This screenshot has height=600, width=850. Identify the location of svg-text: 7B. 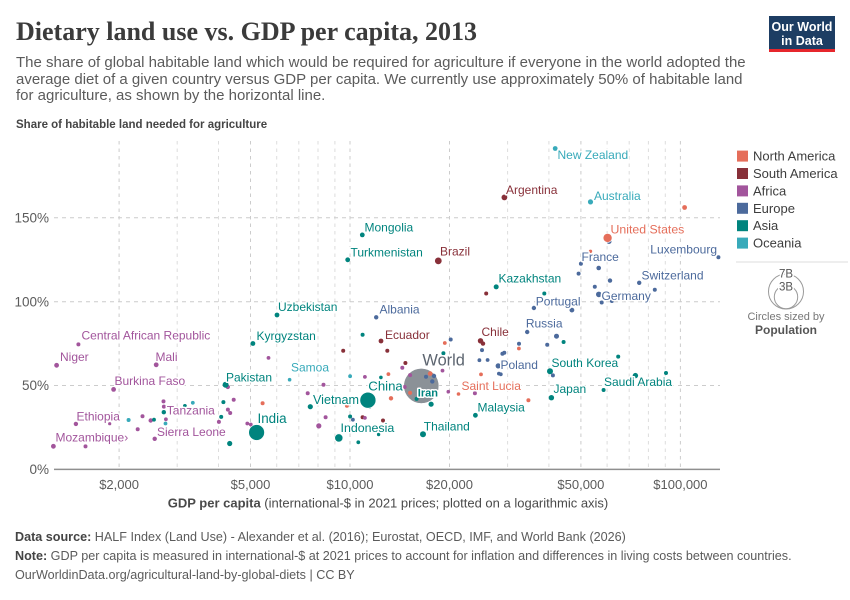
(786, 275).